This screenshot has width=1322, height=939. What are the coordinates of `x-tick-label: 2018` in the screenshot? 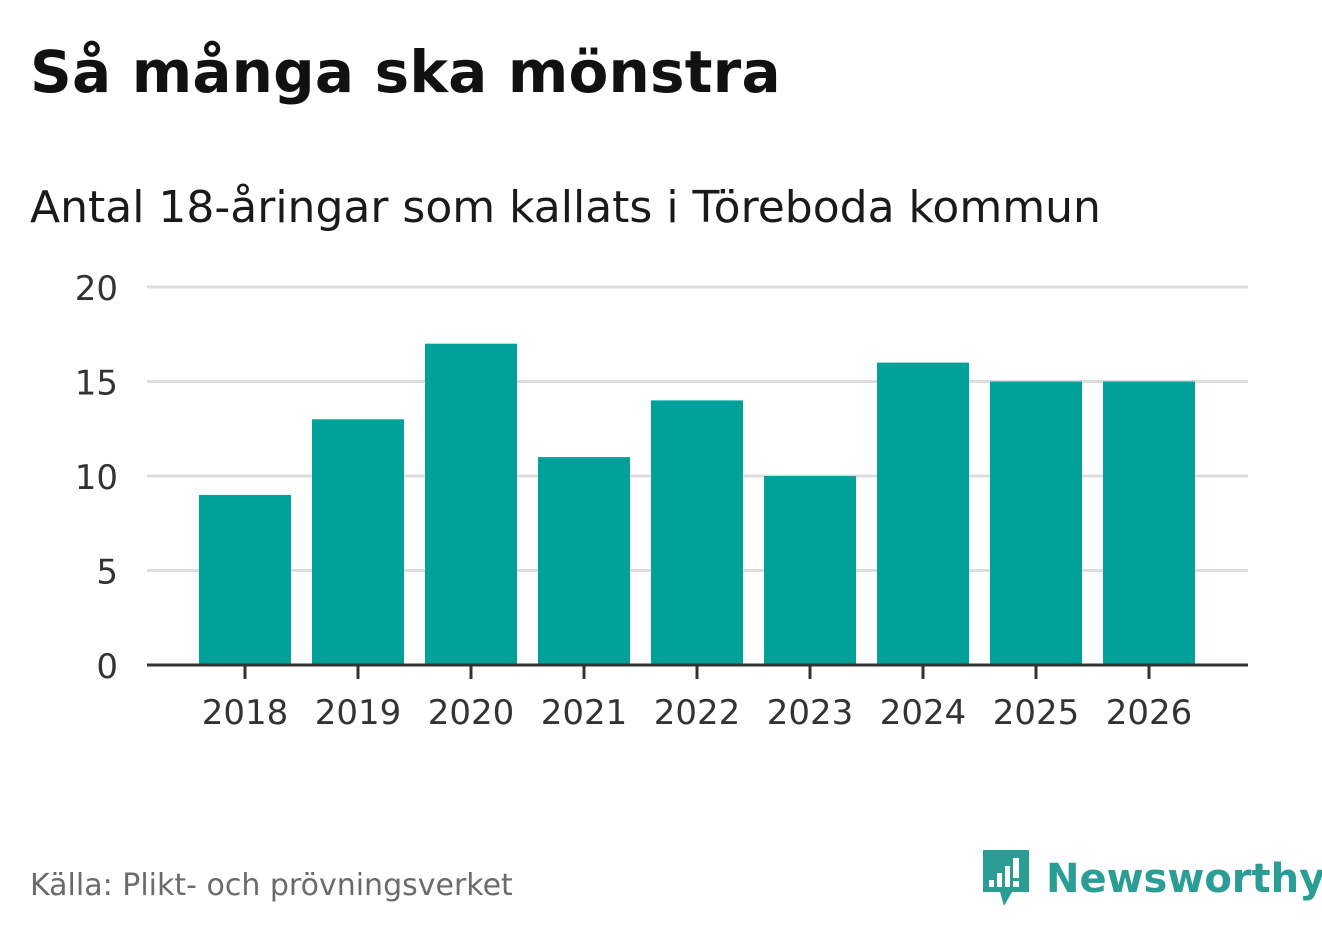 It's located at (245, 713).